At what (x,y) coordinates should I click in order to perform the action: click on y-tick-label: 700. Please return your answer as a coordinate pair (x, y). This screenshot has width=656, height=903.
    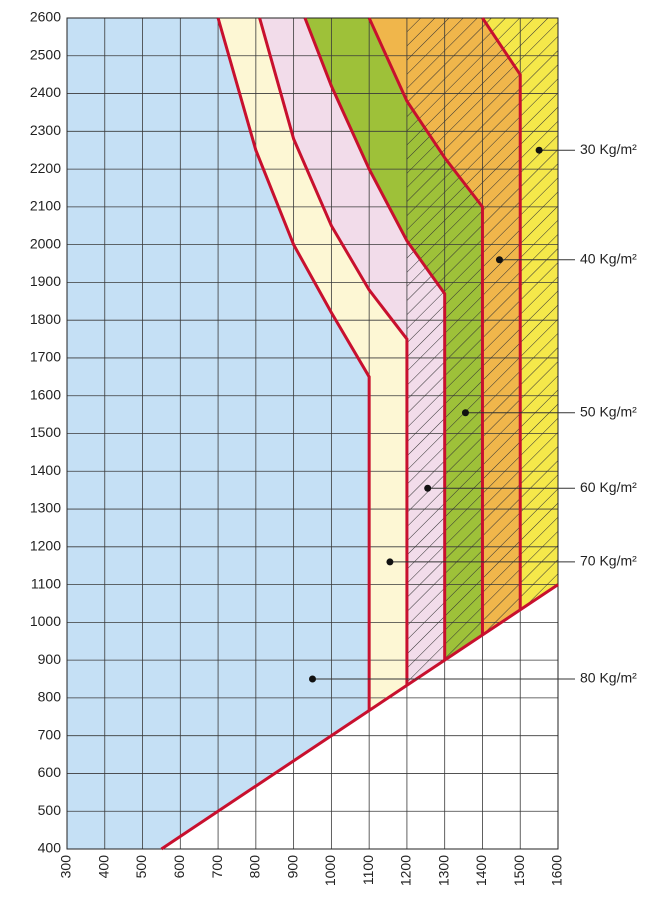
    Looking at the image, I should click on (50, 734).